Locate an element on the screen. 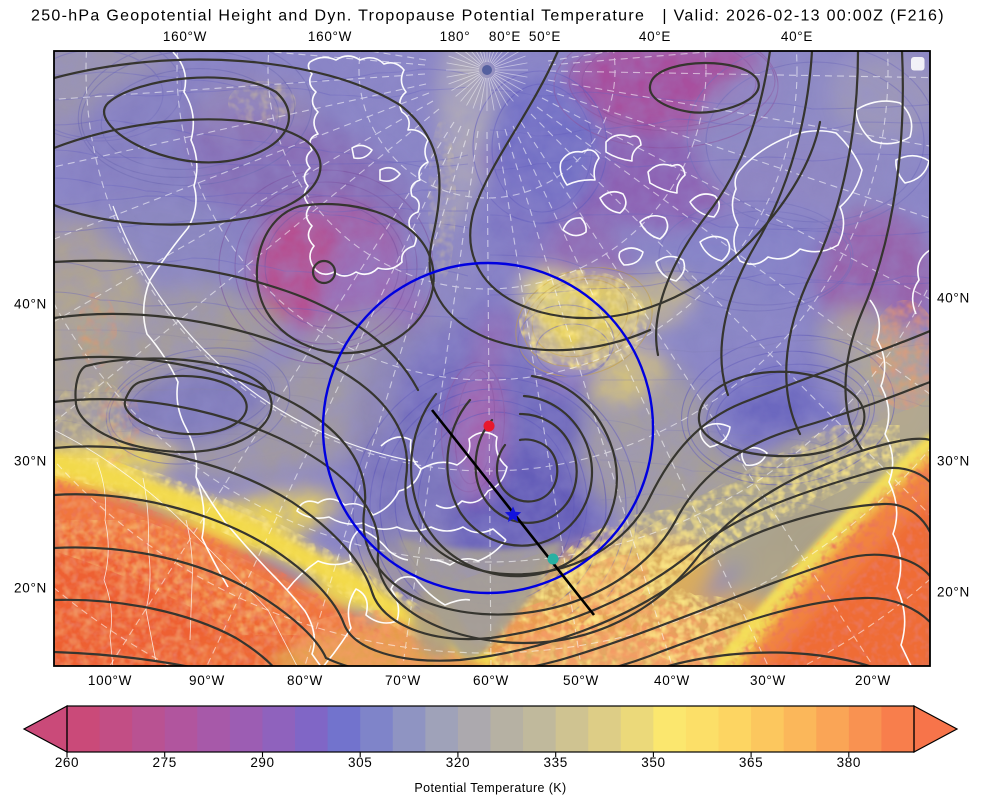 This screenshot has width=981, height=805. svg-text: 60°W is located at coordinates (491, 680).